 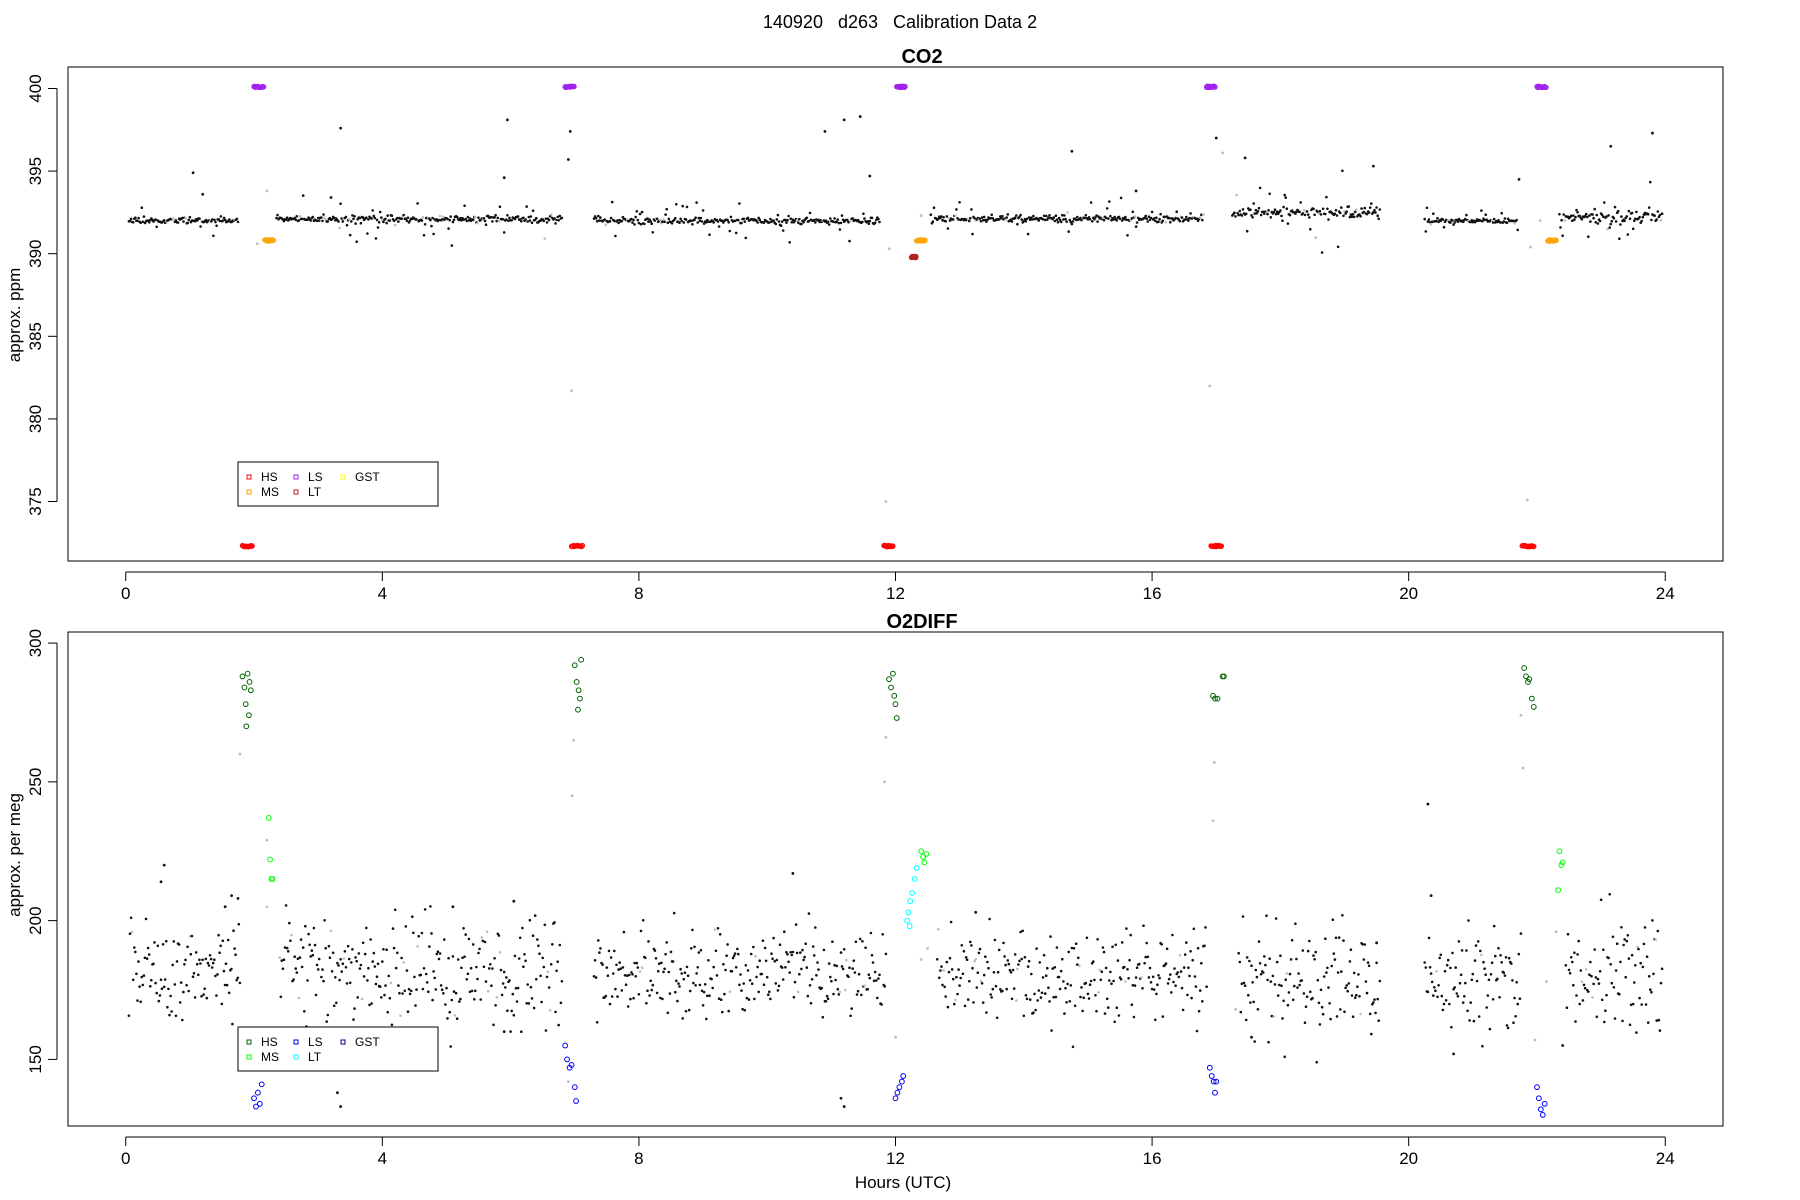 I want to click on co2-y-tick-label: 375, so click(x=35, y=501).